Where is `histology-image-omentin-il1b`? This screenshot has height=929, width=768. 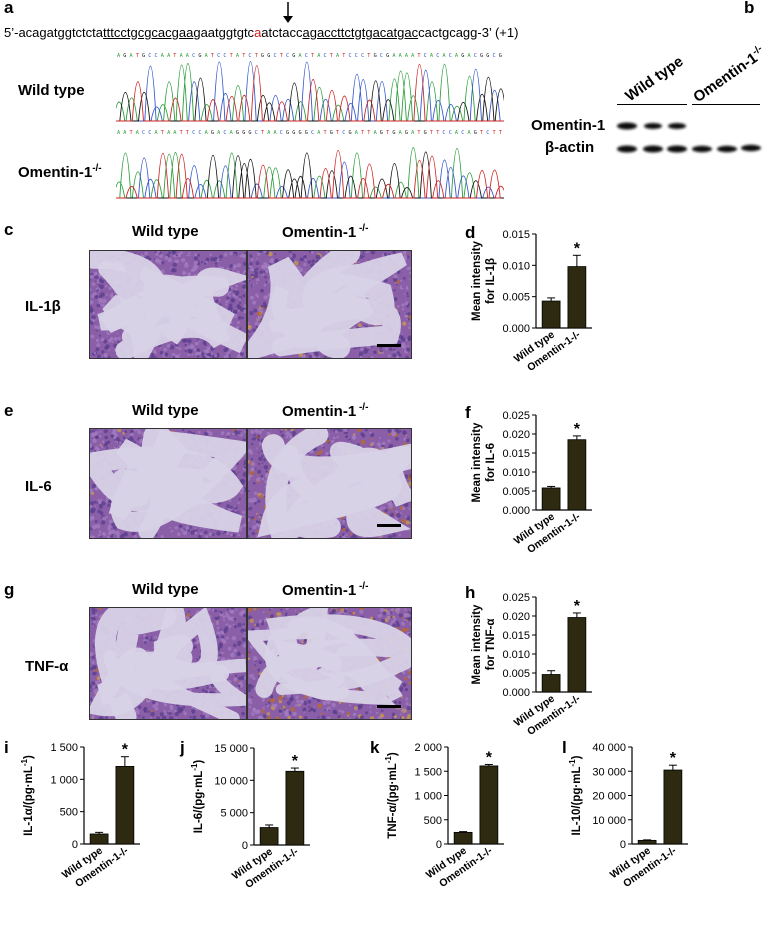
histology-image-omentin-il1b is located at coordinates (329, 304).